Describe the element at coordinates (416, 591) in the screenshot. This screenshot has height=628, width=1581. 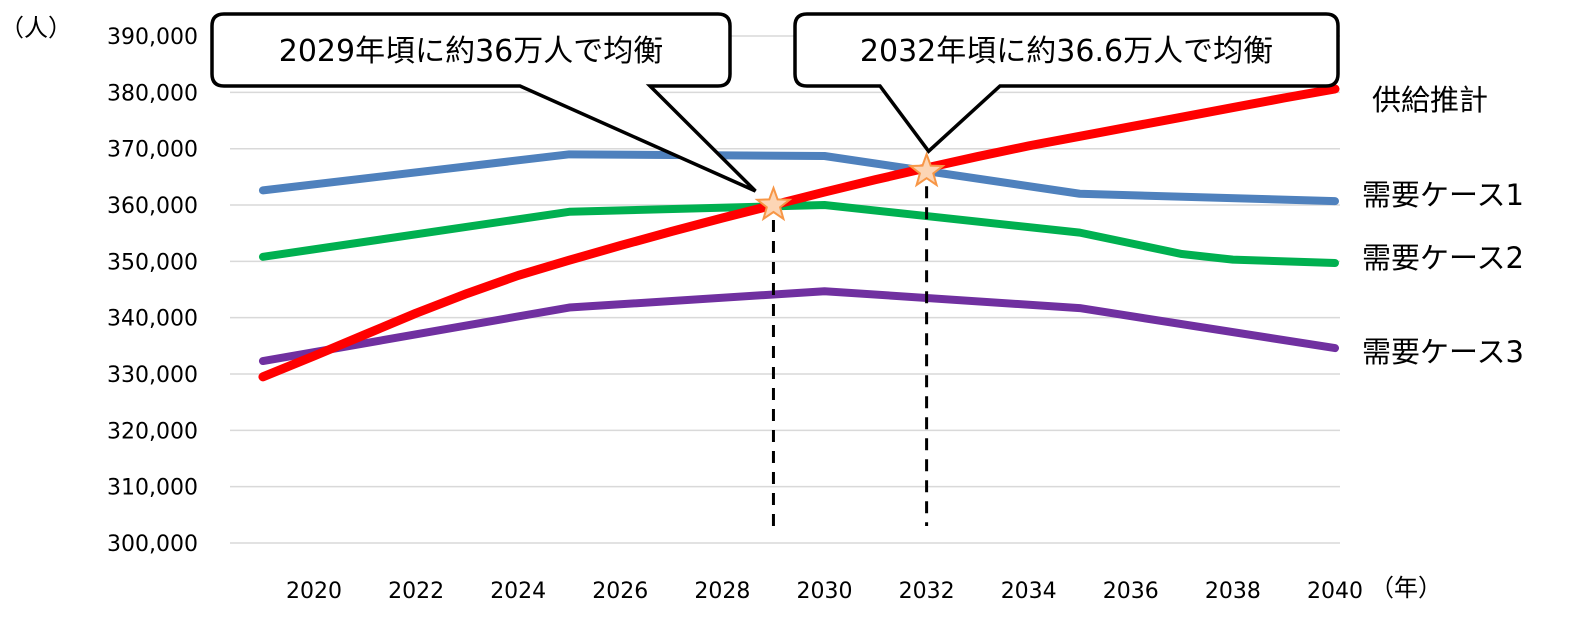
I see `x-tick-label: 2022` at that location.